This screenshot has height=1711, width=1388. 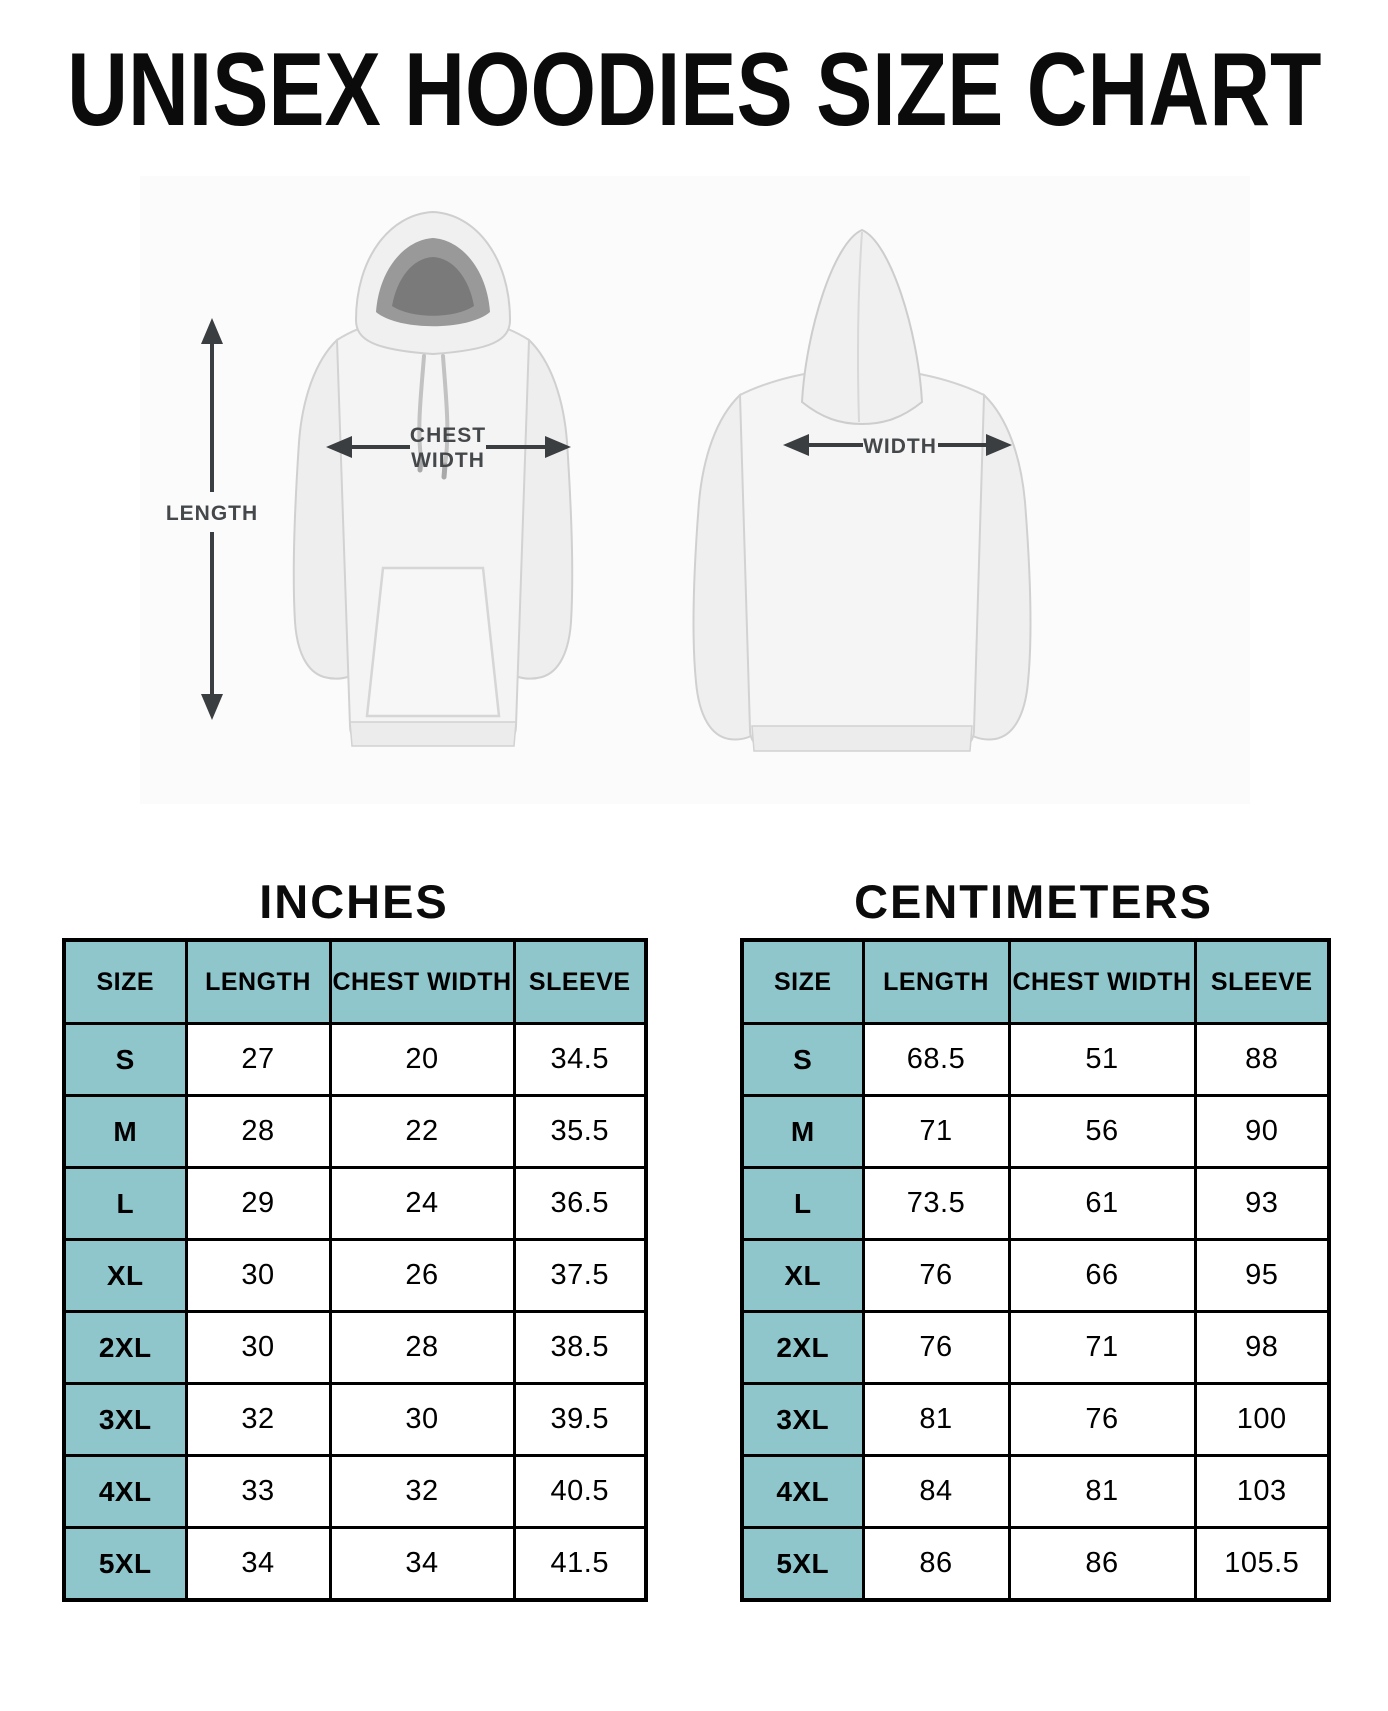 What do you see at coordinates (422, 1131) in the screenshot?
I see `cell-chest-width: 22` at bounding box center [422, 1131].